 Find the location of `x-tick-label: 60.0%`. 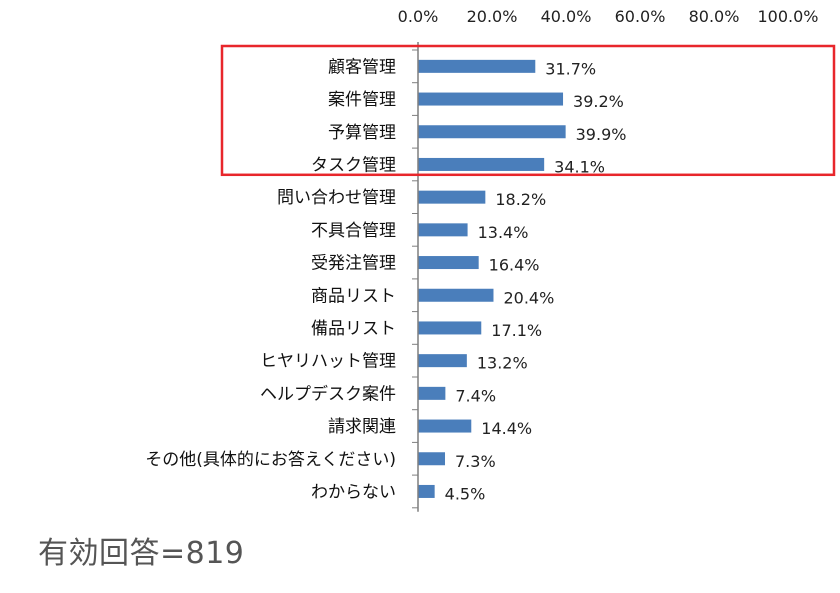

x-tick-label: 60.0% is located at coordinates (640, 16).